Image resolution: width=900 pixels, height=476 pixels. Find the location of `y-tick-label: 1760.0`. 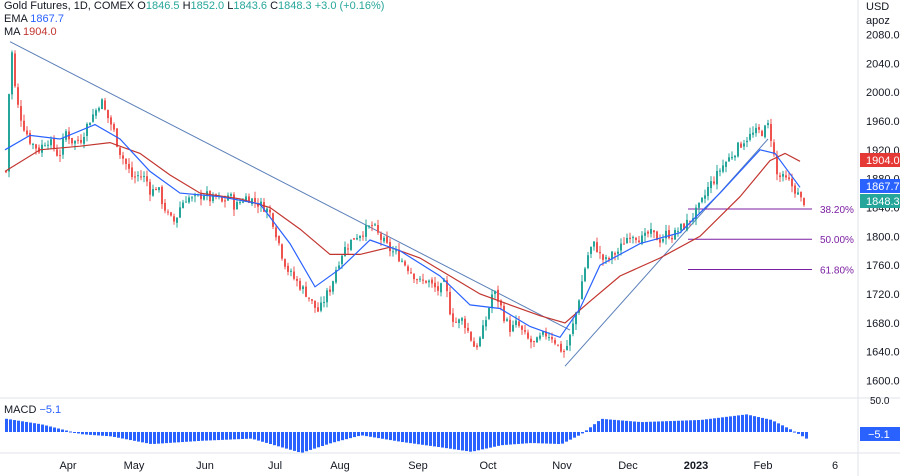

y-tick-label: 1760.0 is located at coordinates (883, 266).